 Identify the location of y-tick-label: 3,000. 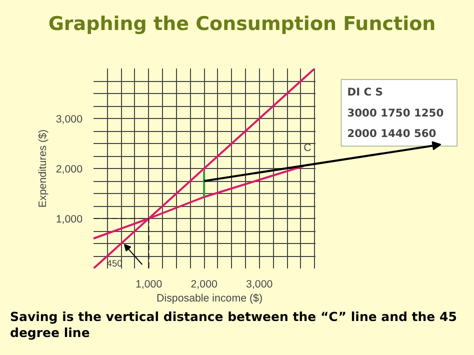
(69, 120).